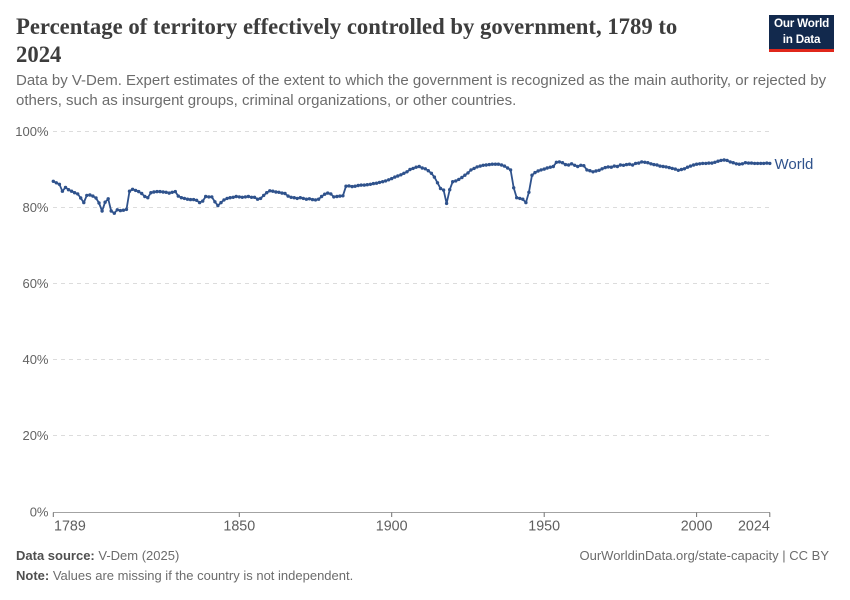 The width and height of the screenshot is (850, 600). I want to click on svg-text: 2024, so click(754, 527).